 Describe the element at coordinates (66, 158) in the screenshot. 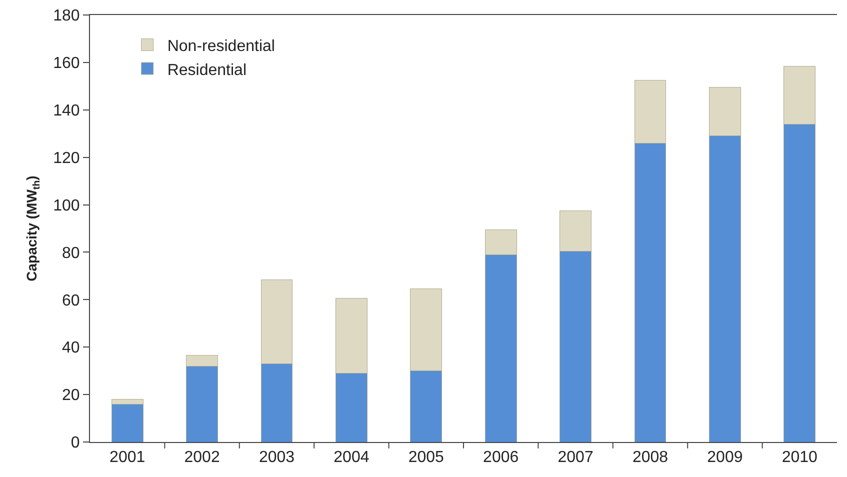

I see `y-tick-label: 120` at that location.